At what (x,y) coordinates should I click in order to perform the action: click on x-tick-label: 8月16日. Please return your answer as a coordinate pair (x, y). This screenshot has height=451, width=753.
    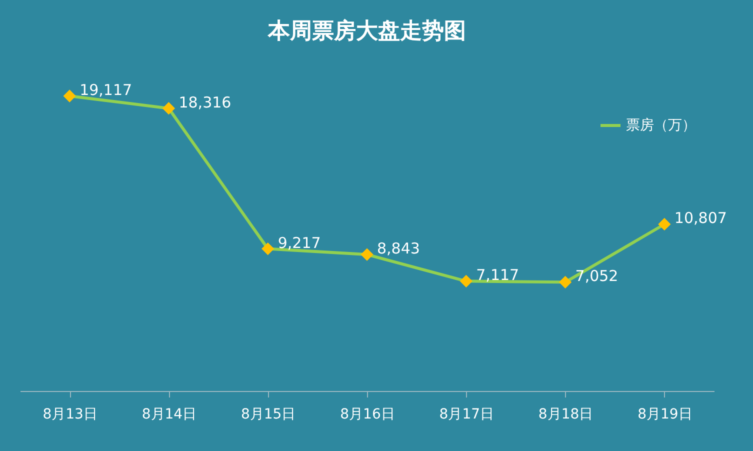
    Looking at the image, I should click on (367, 414).